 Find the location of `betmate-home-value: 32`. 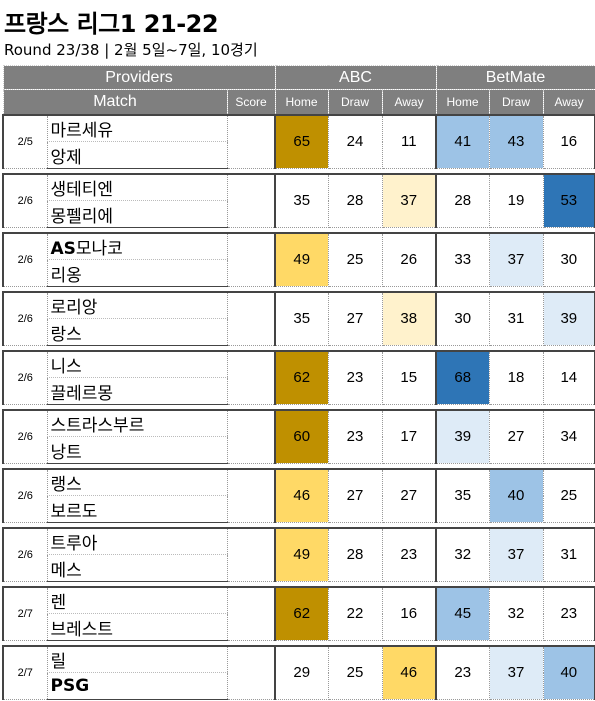

betmate-home-value: 32 is located at coordinates (462, 554).